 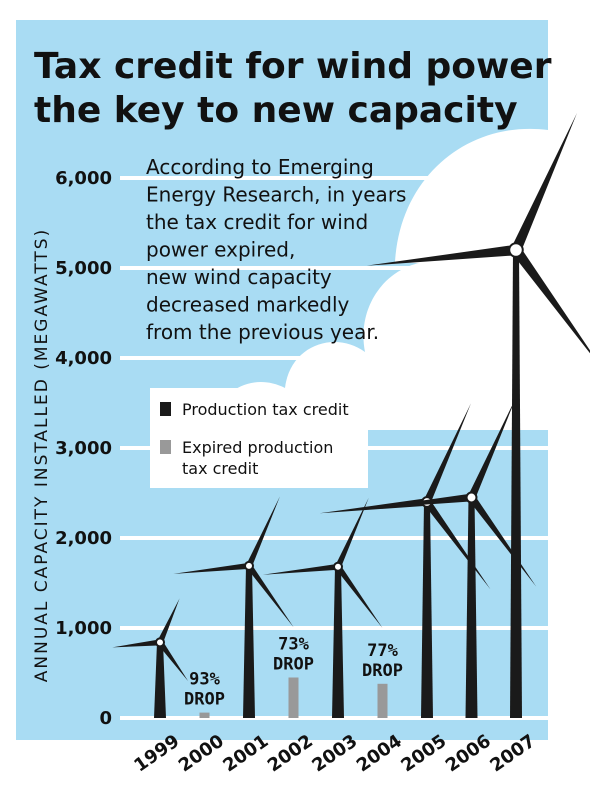 What do you see at coordinates (293, 66) in the screenshot?
I see `title-line: Tax credit for wind power` at bounding box center [293, 66].